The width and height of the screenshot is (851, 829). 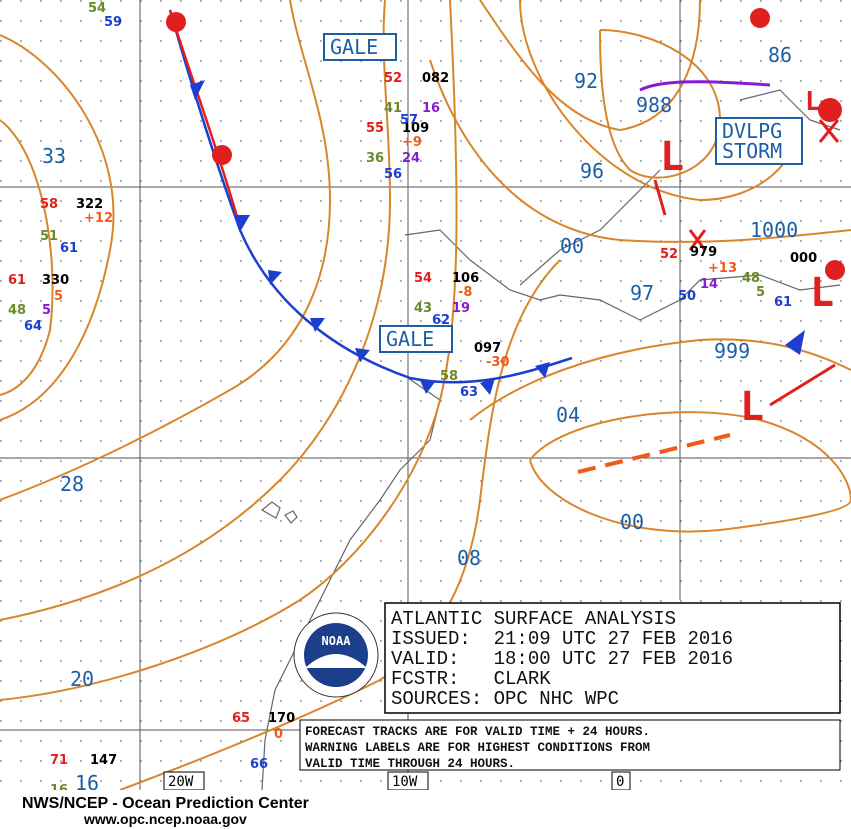 I want to click on longitude-labels: 20W 10W 0, so click(x=397, y=781).